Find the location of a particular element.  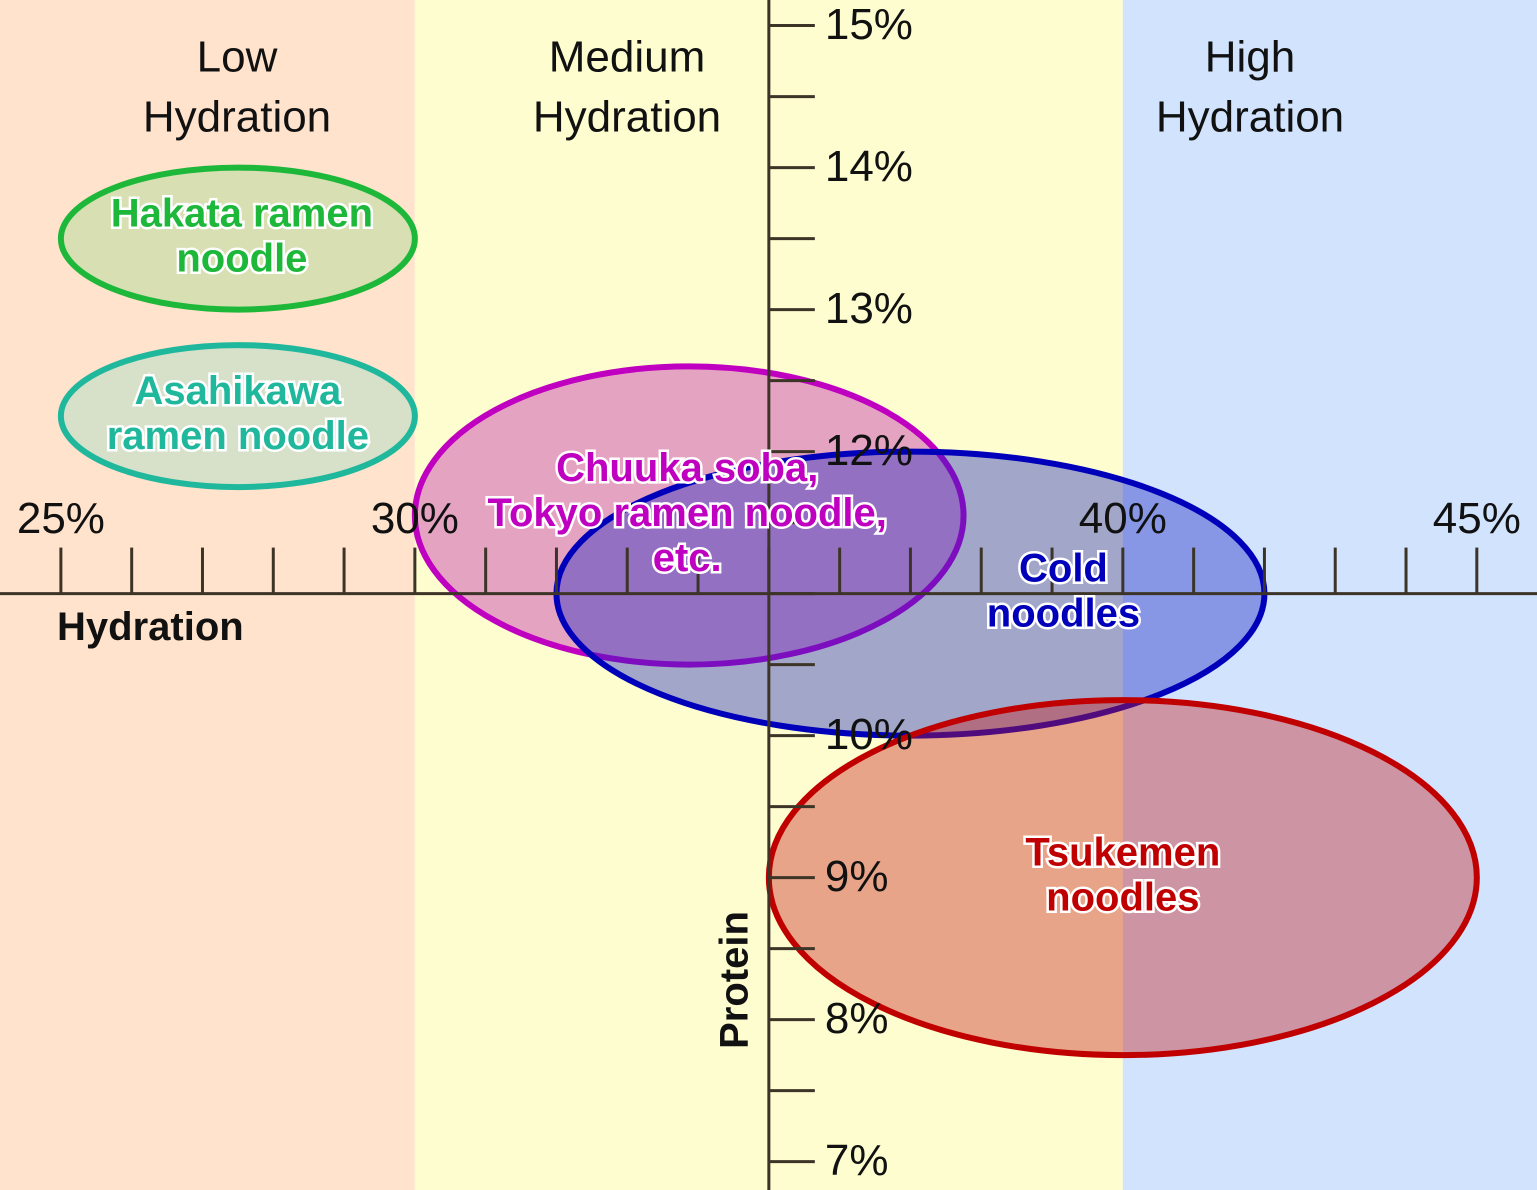

x-tick-label: 40% is located at coordinates (1123, 518).